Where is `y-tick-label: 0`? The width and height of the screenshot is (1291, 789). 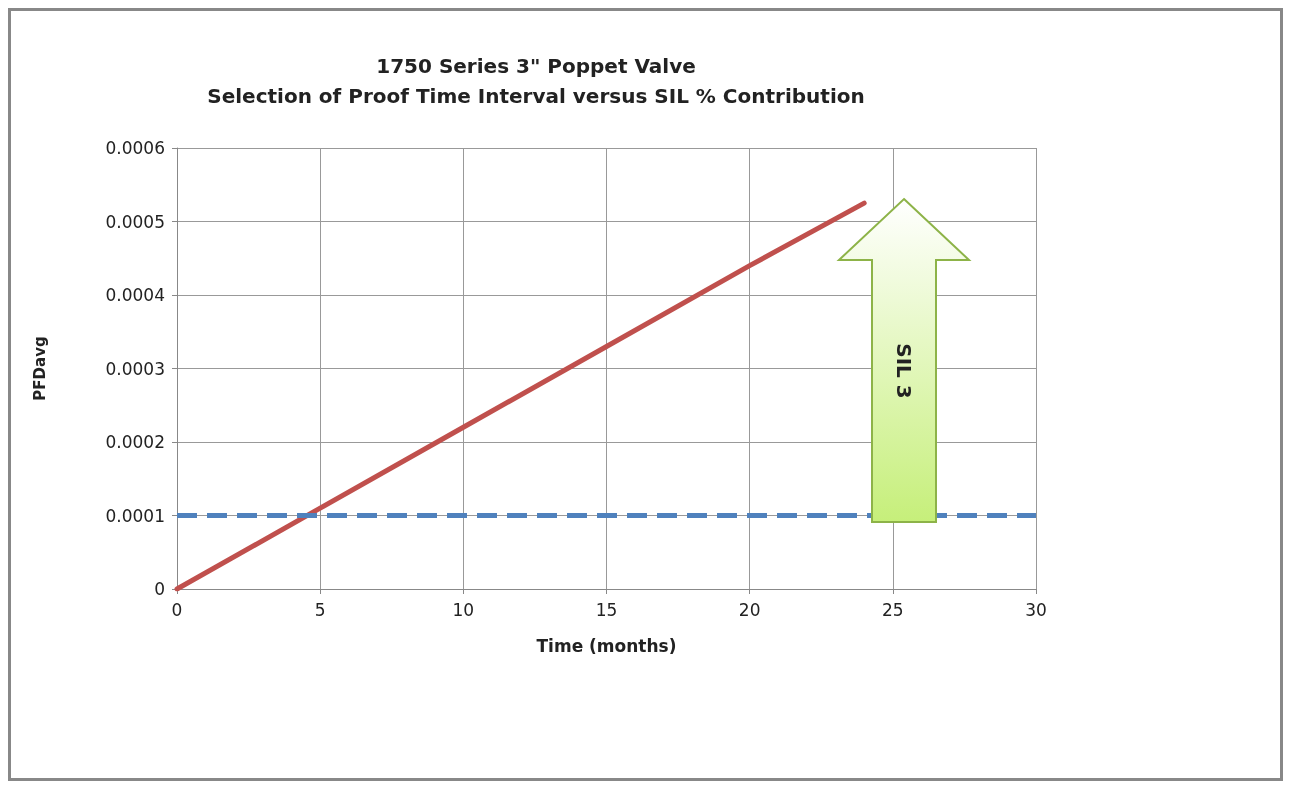
y-tick-label: 0 is located at coordinates (159, 589).